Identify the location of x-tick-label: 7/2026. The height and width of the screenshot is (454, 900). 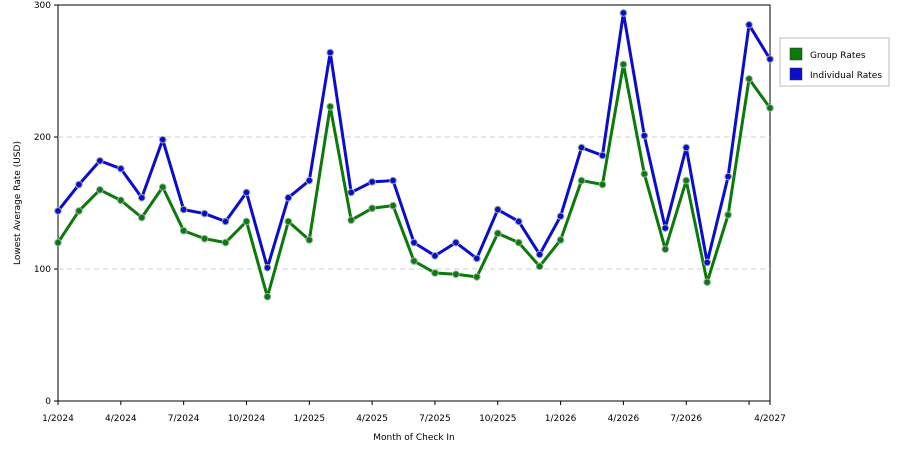
(686, 419).